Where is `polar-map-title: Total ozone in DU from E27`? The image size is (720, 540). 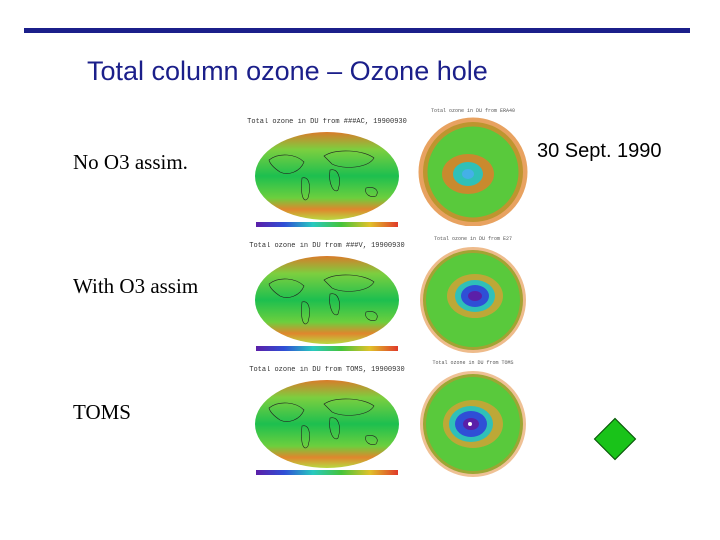
polar-map-title: Total ozone in DU from E27 is located at coordinates (472, 239).